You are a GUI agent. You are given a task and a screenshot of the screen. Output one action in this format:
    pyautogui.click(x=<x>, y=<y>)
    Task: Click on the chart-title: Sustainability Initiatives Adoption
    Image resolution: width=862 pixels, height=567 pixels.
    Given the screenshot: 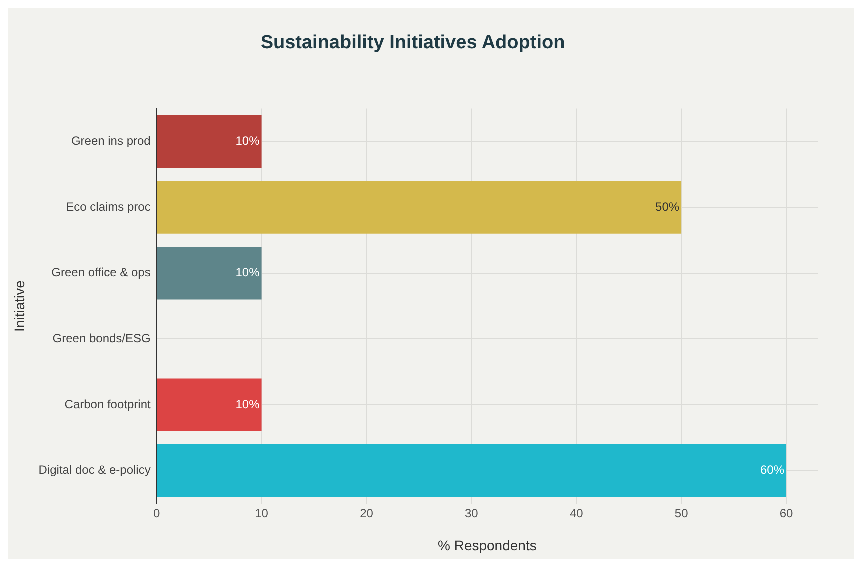 What is the action you would take?
    pyautogui.click(x=413, y=43)
    